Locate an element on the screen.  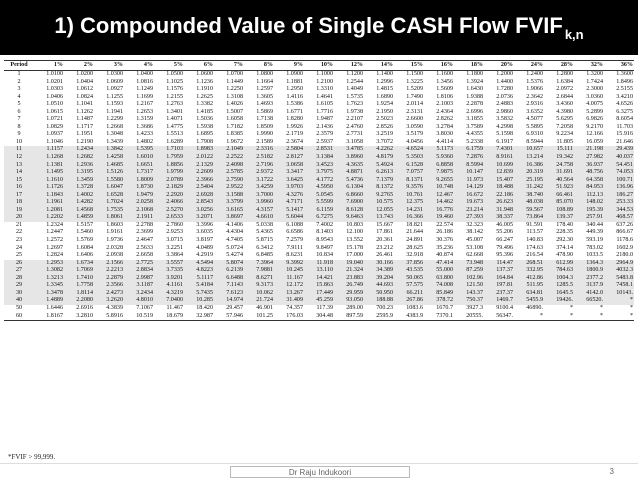
fvif-value-cell: 4.8179 is located at coordinates (379, 158).